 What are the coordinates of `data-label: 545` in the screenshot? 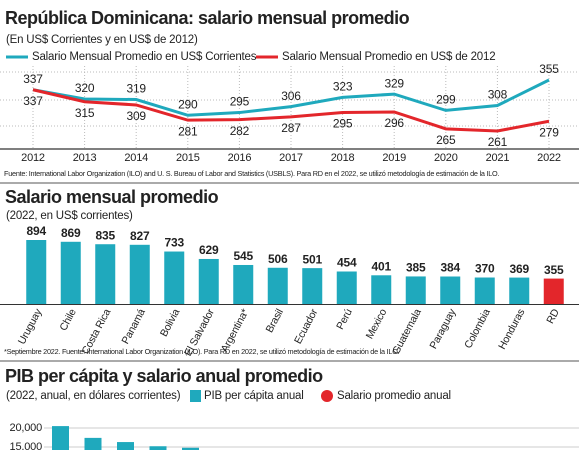 It's located at (244, 256).